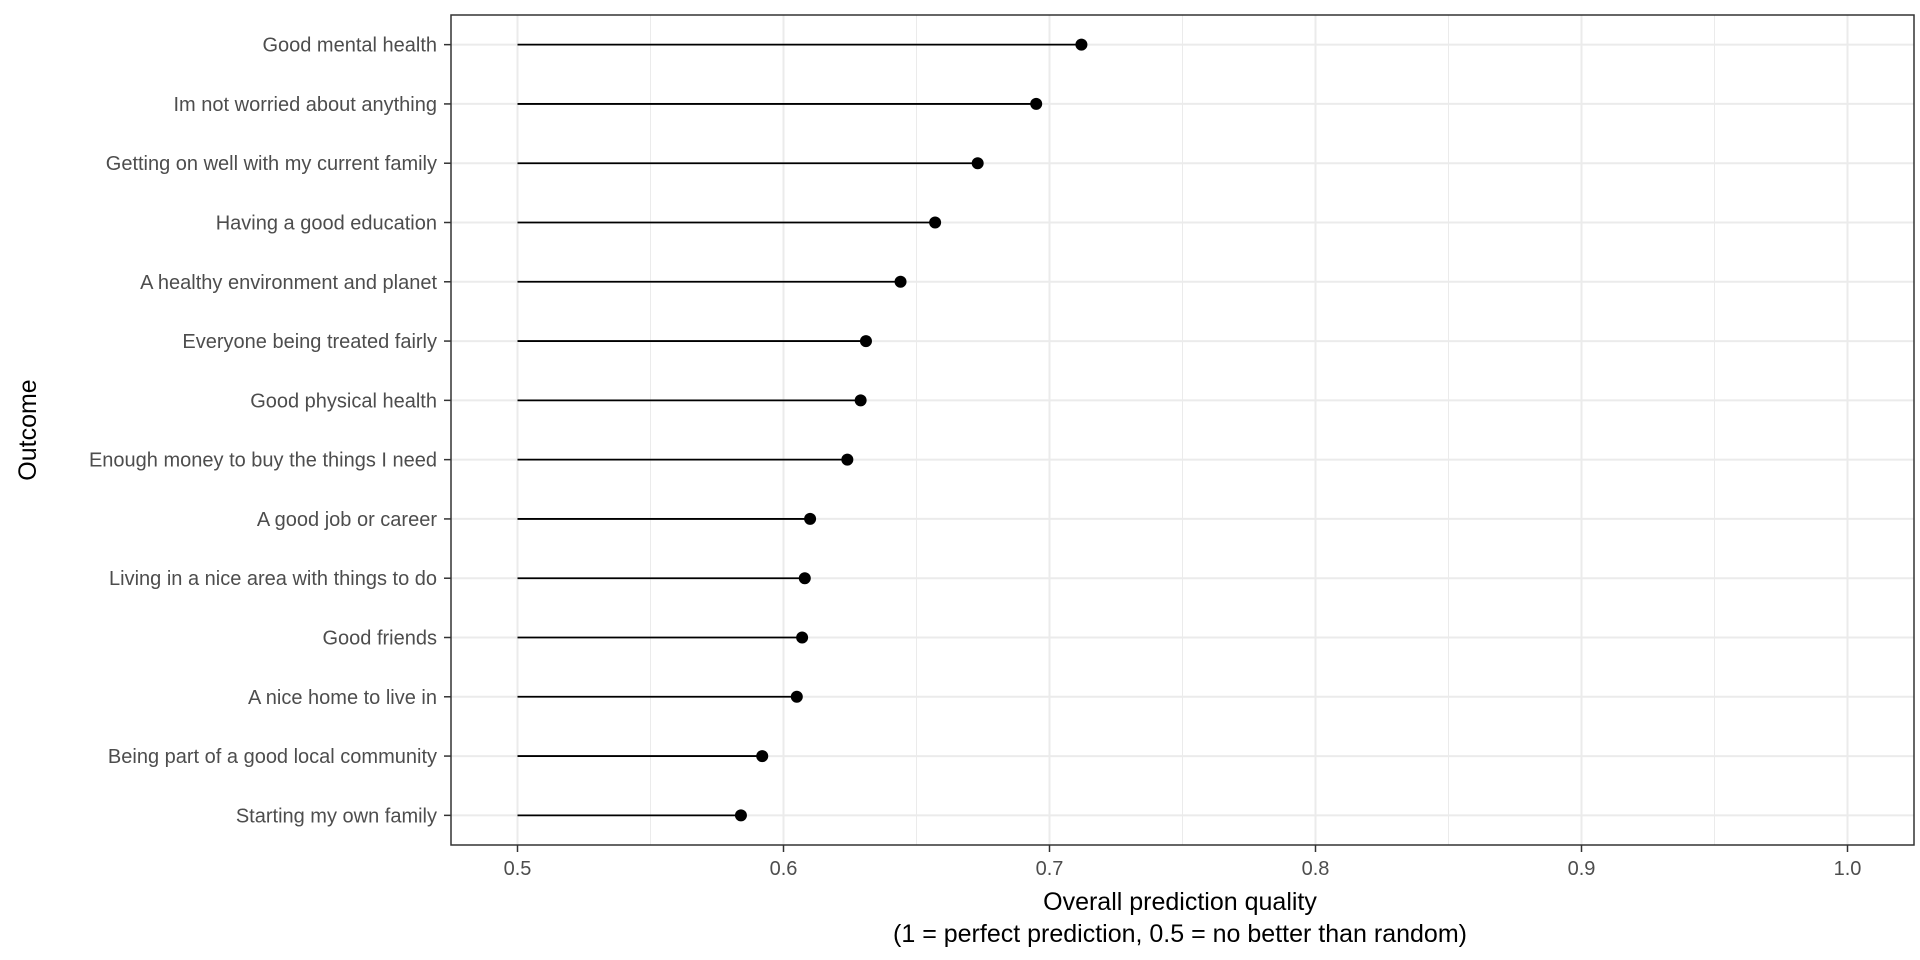 This screenshot has height=960, width=1920. I want to click on y-tick-label: Good friends, so click(379, 639).